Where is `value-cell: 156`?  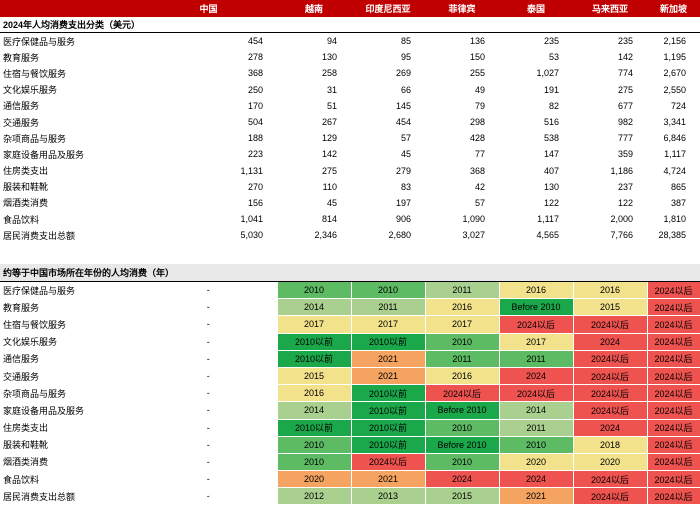 value-cell: 156 is located at coordinates (255, 202).